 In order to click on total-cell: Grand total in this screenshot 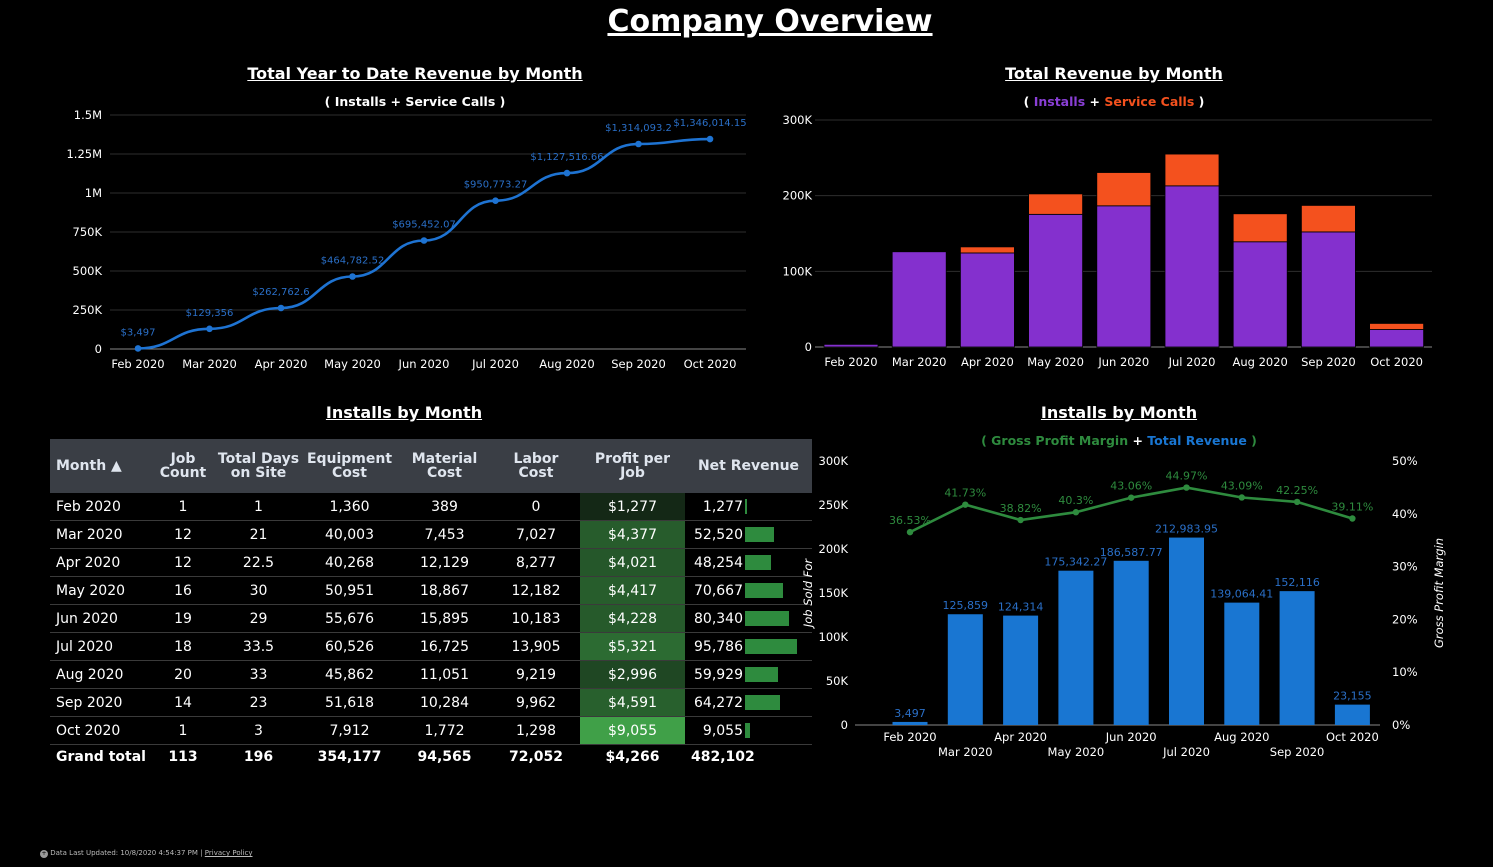, I will do `click(101, 757)`.